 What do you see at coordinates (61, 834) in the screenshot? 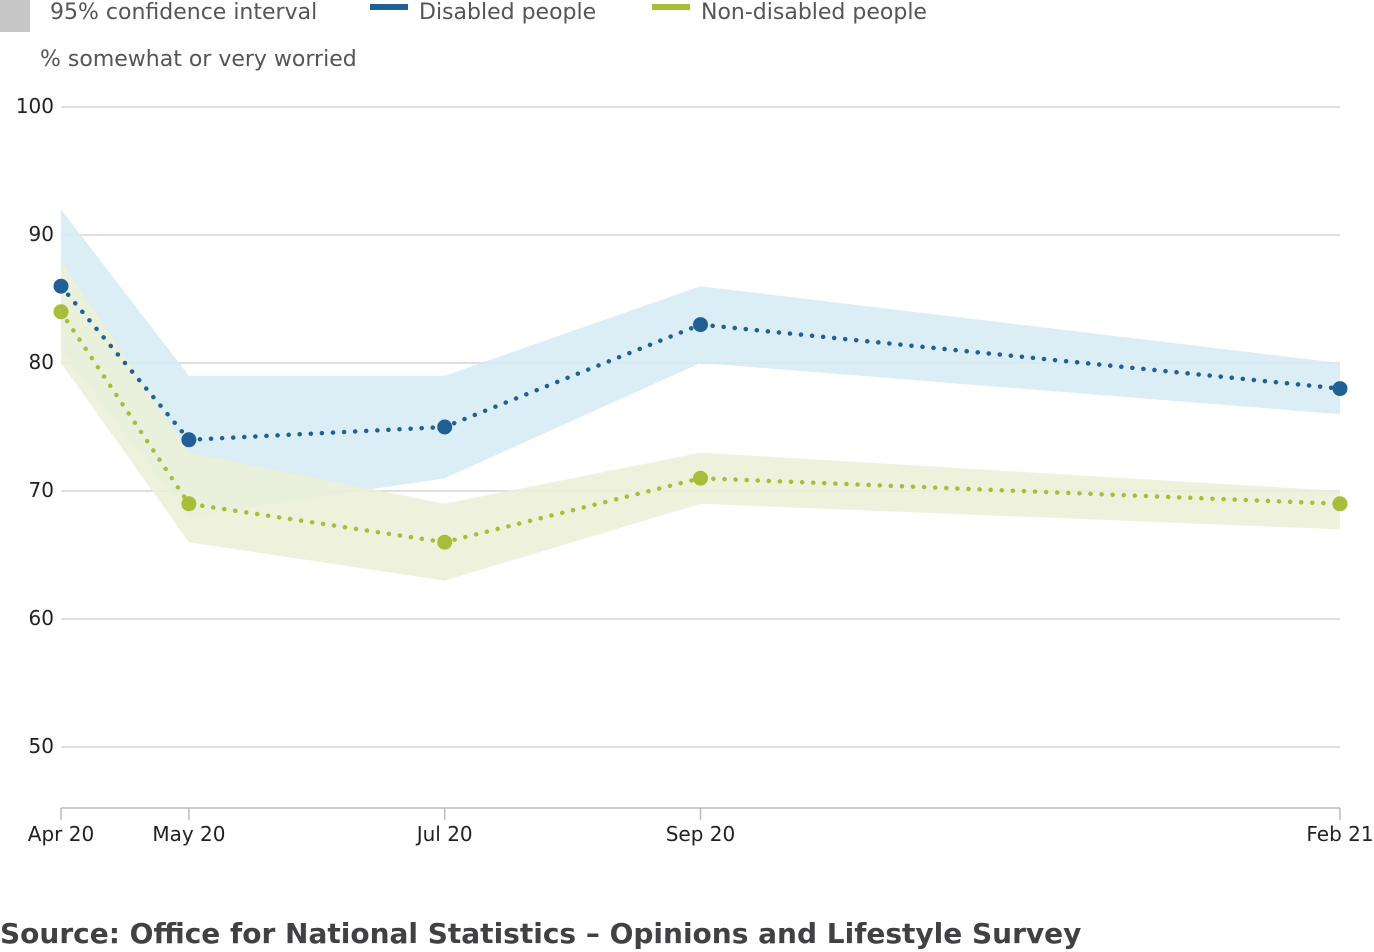
I see `x-tick-label-0: Apr 20` at bounding box center [61, 834].